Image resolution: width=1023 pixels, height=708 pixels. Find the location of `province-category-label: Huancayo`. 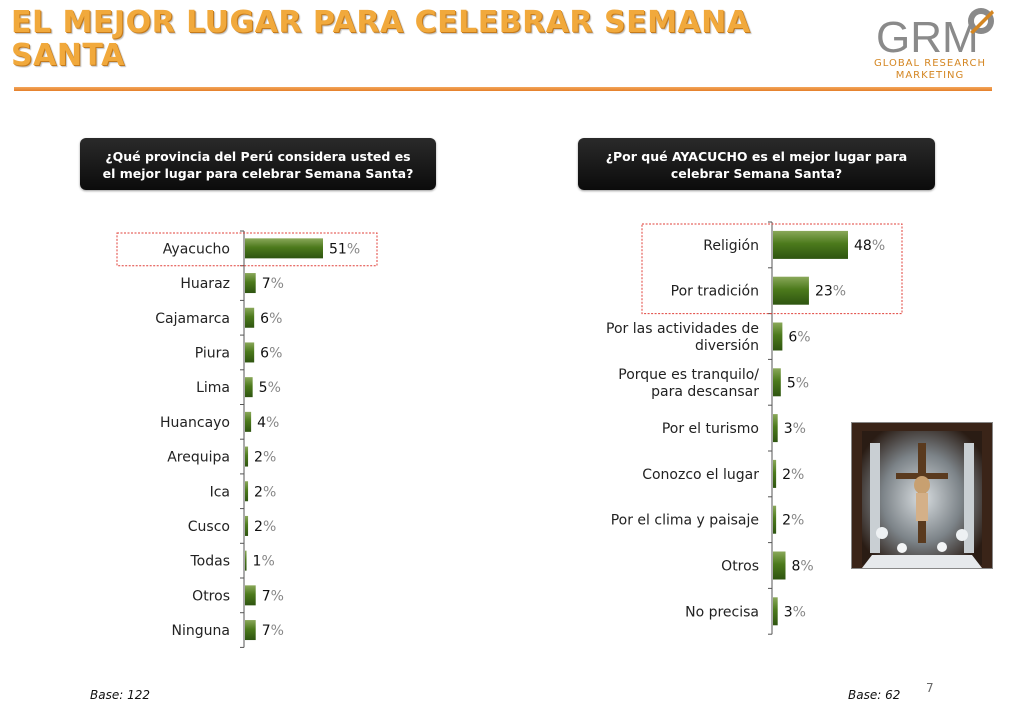

province-category-label: Huancayo is located at coordinates (195, 423).